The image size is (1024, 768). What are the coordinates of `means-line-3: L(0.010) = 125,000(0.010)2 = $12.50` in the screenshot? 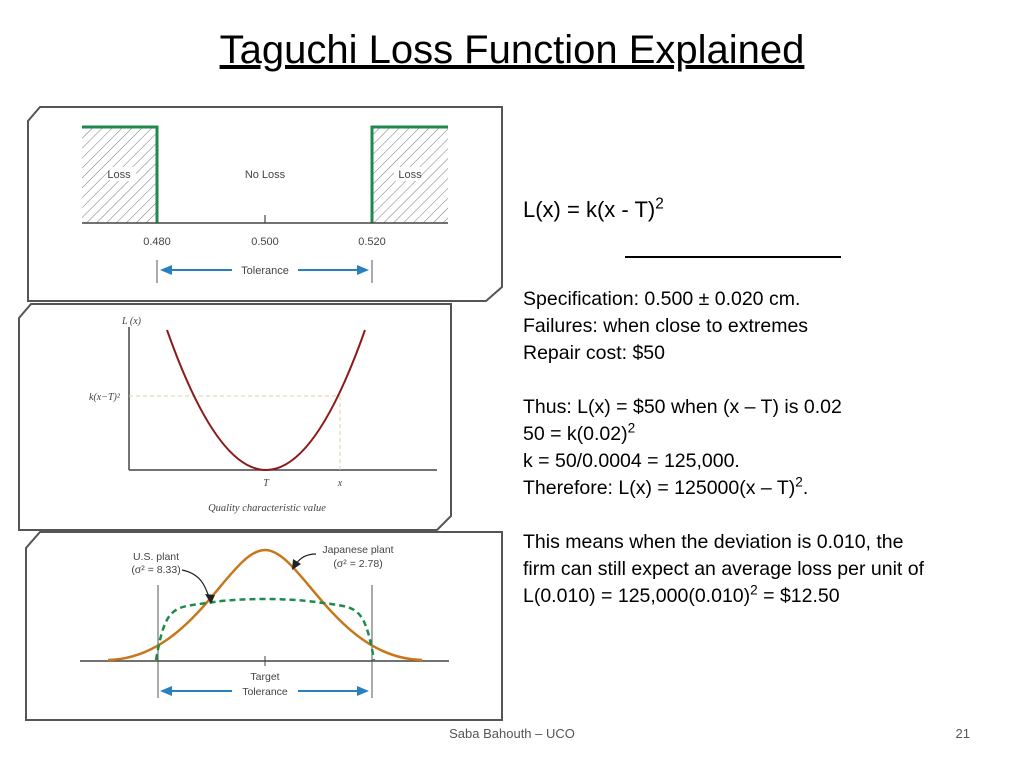 It's located at (768, 596).